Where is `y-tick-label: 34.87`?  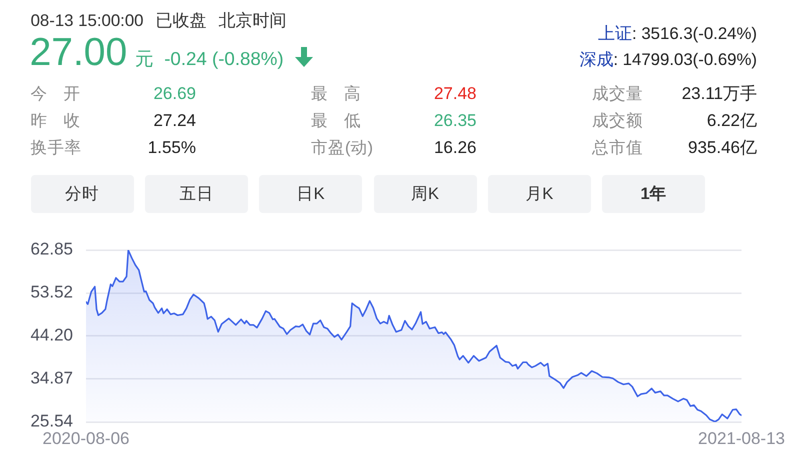 y-tick-label: 34.87 is located at coordinates (51, 378).